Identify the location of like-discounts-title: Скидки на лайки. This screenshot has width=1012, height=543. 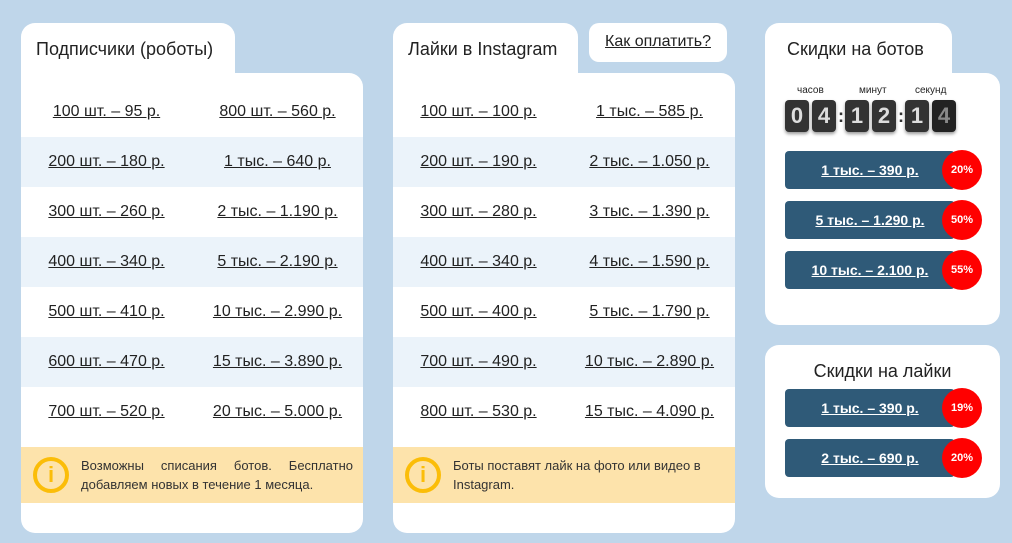
(882, 371).